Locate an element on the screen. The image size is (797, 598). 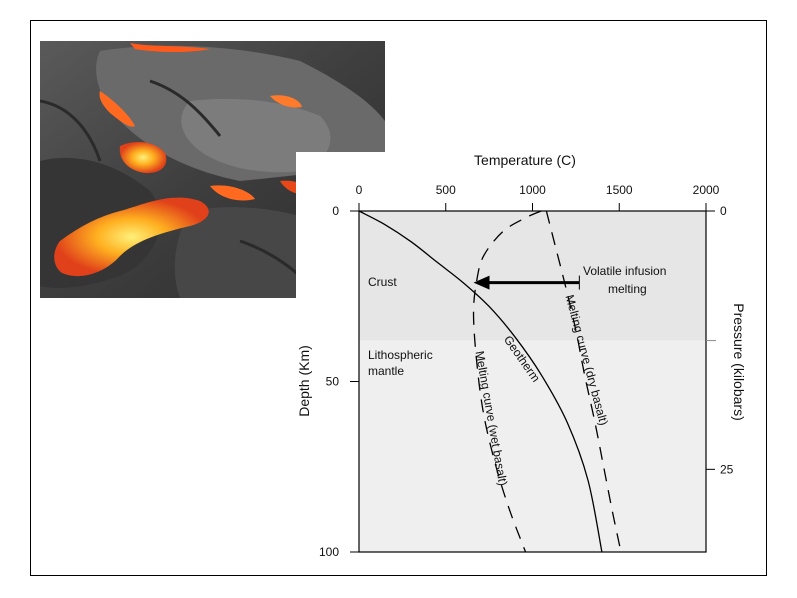
y-tick-label: 0 is located at coordinates (335, 211).